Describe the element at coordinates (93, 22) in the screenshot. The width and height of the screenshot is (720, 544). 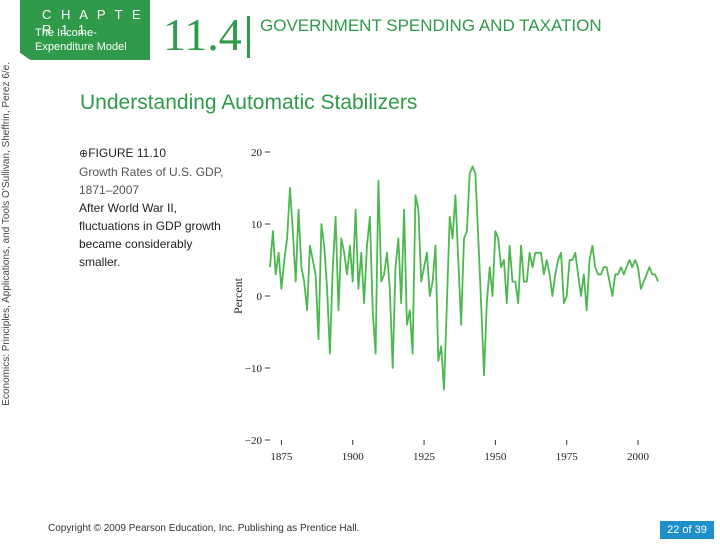
I see `chapter-label: C H A P T E R 1 1` at that location.